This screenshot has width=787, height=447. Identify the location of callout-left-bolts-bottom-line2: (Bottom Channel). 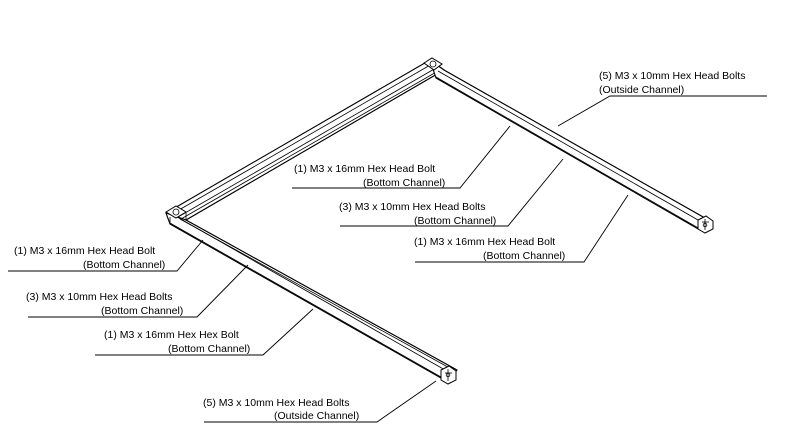
(142, 311).